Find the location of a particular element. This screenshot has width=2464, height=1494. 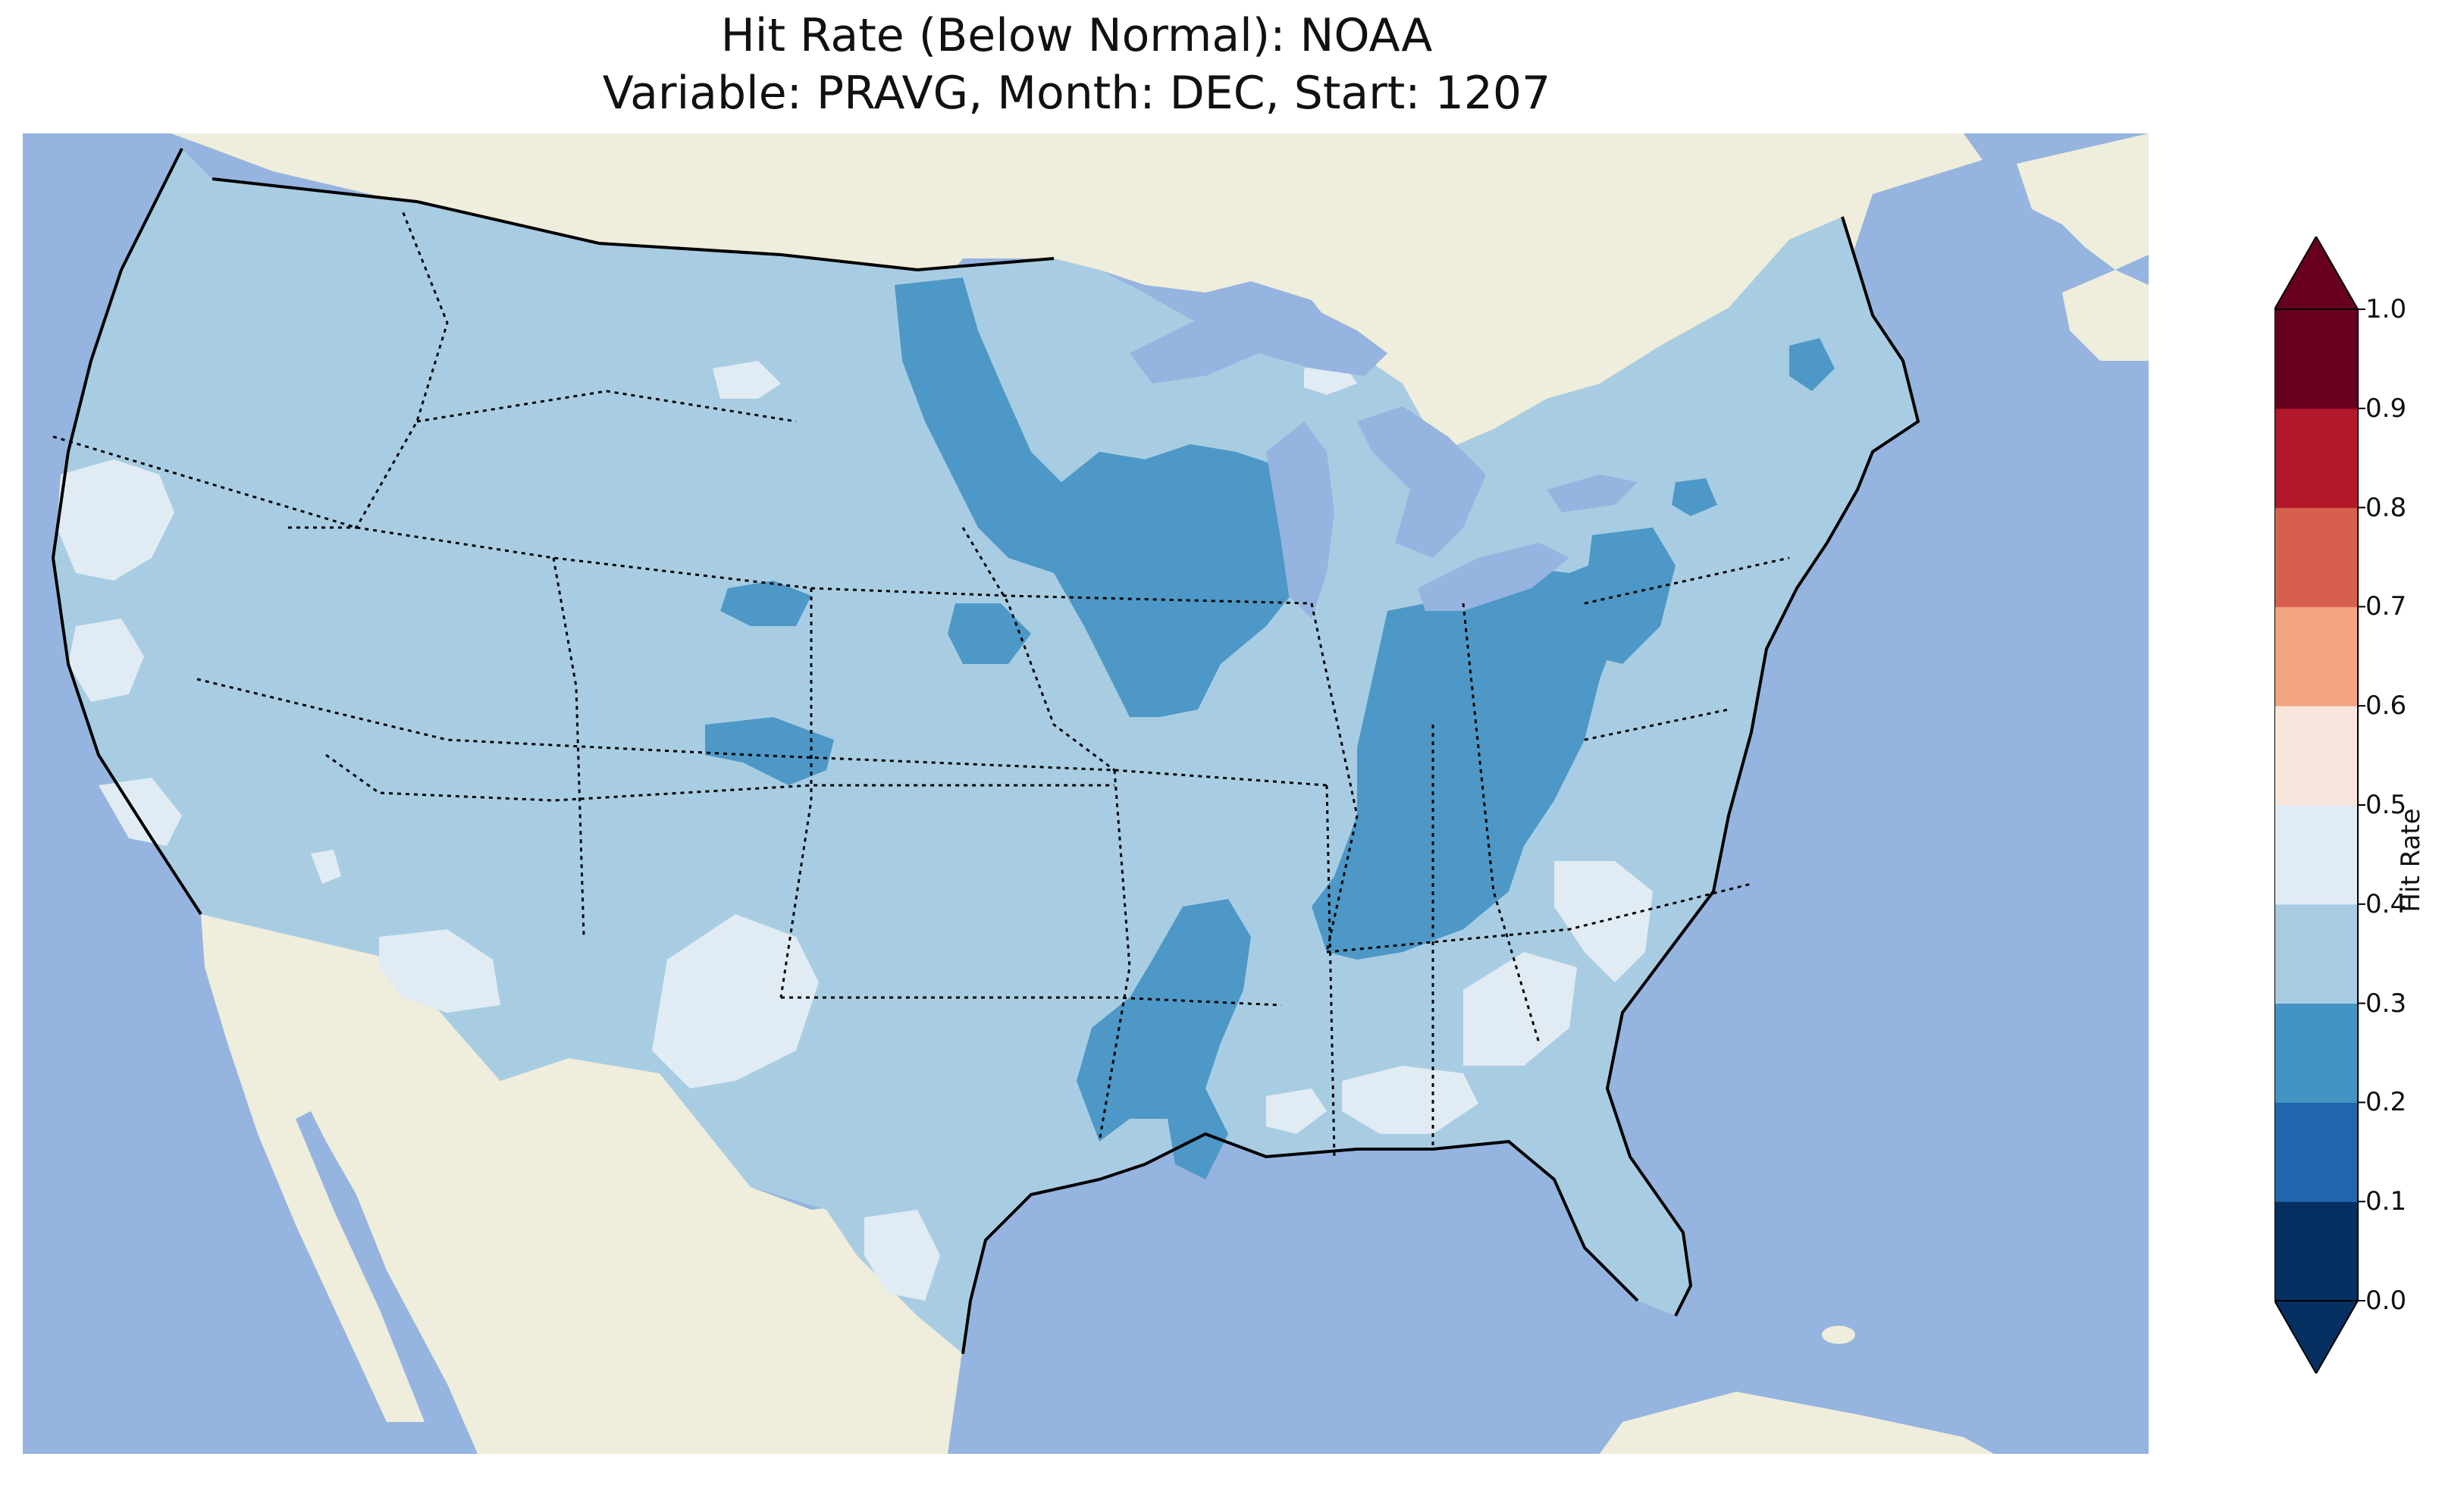

colorbar-bin-0.8-0.9 is located at coordinates (2316, 458).